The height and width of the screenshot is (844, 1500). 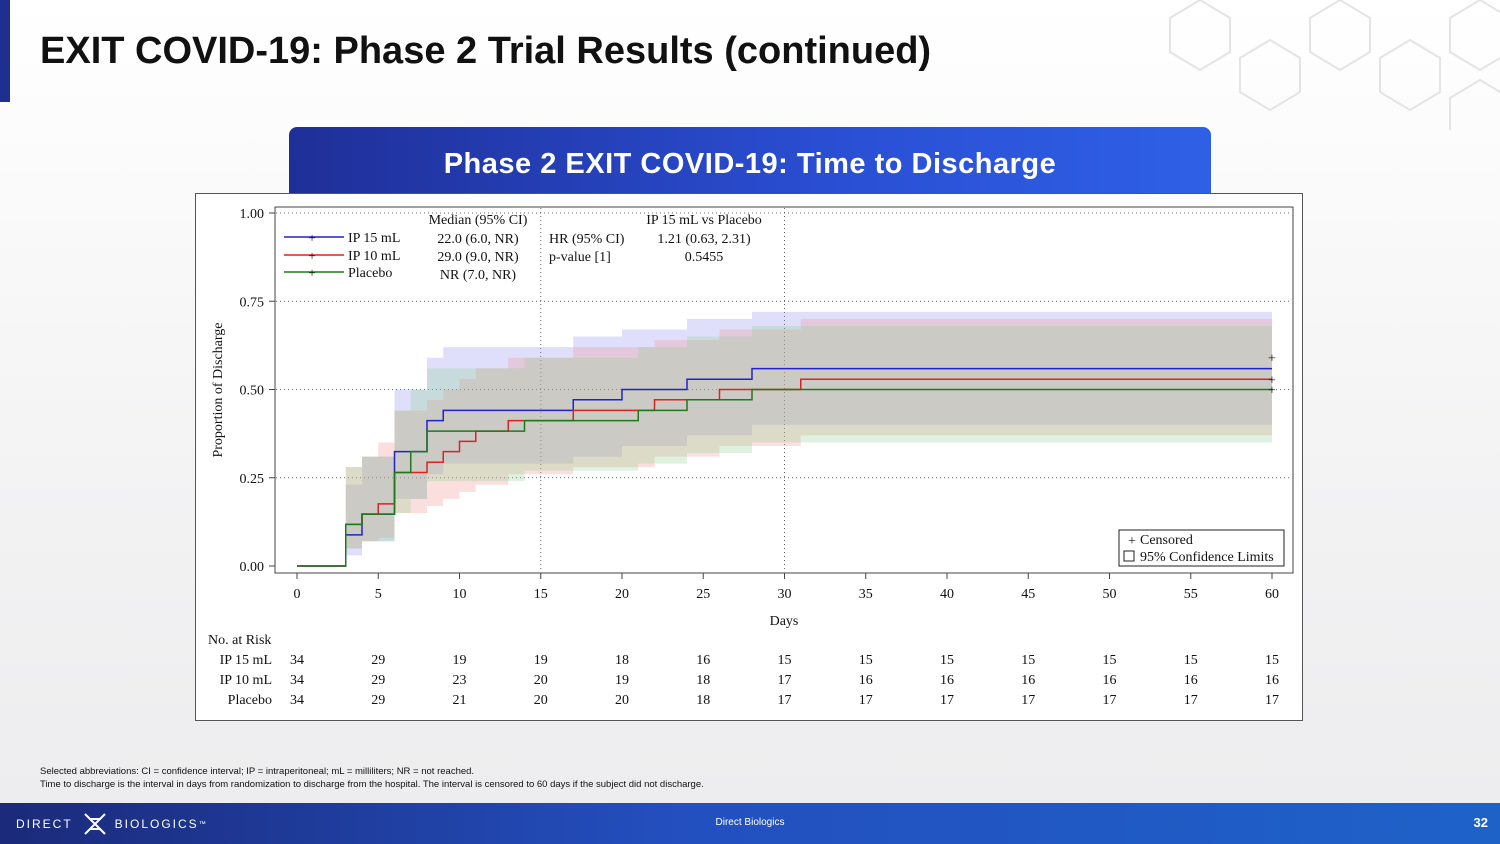 I want to click on legend-label-ip15: IP 15 mL, so click(x=374, y=238).